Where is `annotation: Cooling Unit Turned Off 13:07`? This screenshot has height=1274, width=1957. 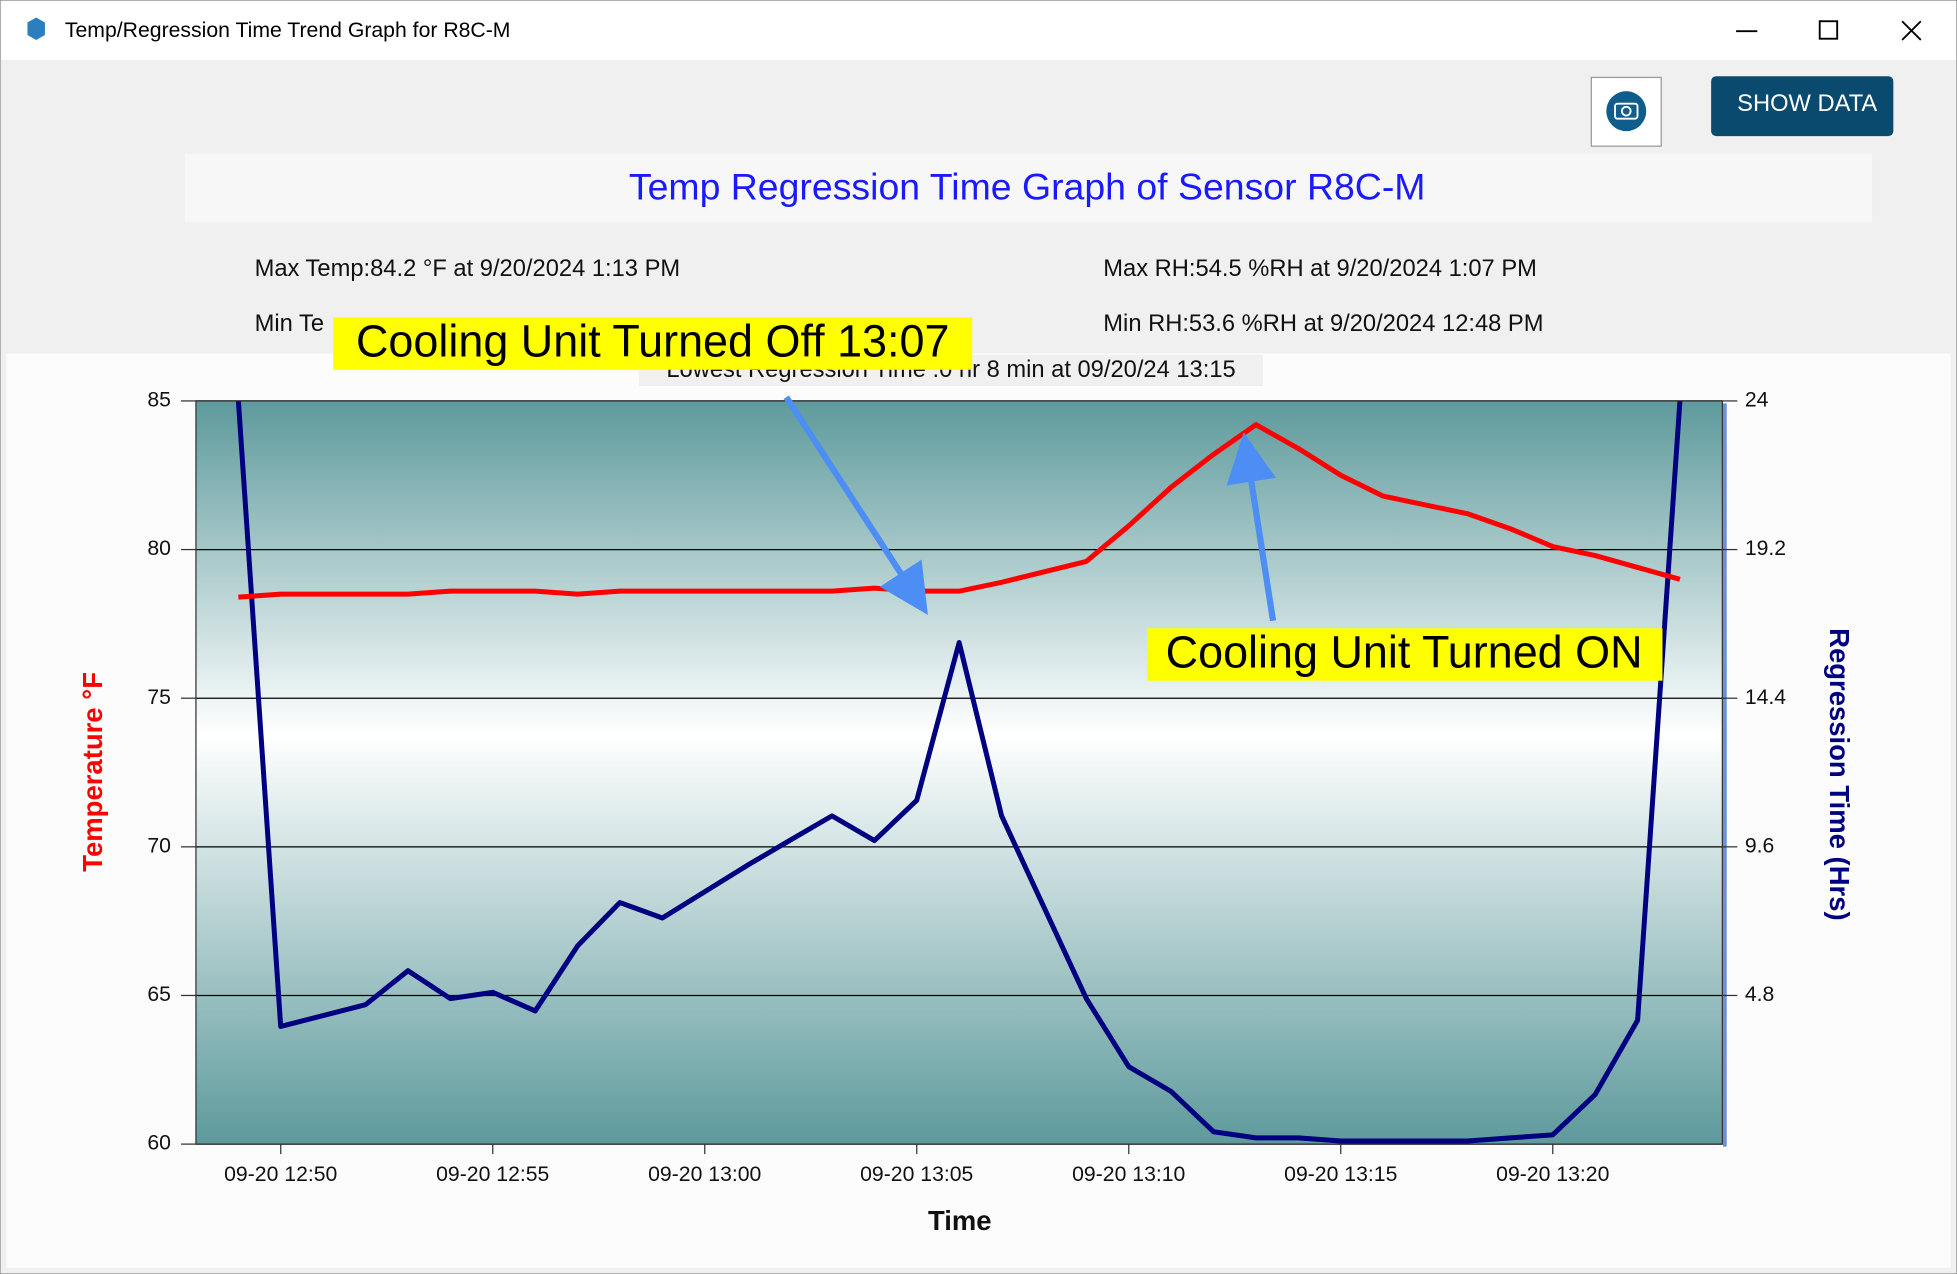
annotation: Cooling Unit Turned Off 13:07 is located at coordinates (652, 341).